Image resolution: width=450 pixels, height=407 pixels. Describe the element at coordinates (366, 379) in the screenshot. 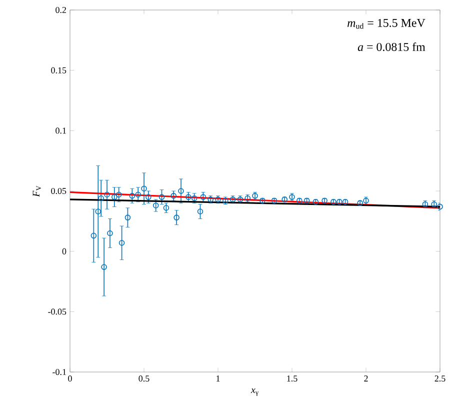

I see `x-tick-label: 2` at that location.